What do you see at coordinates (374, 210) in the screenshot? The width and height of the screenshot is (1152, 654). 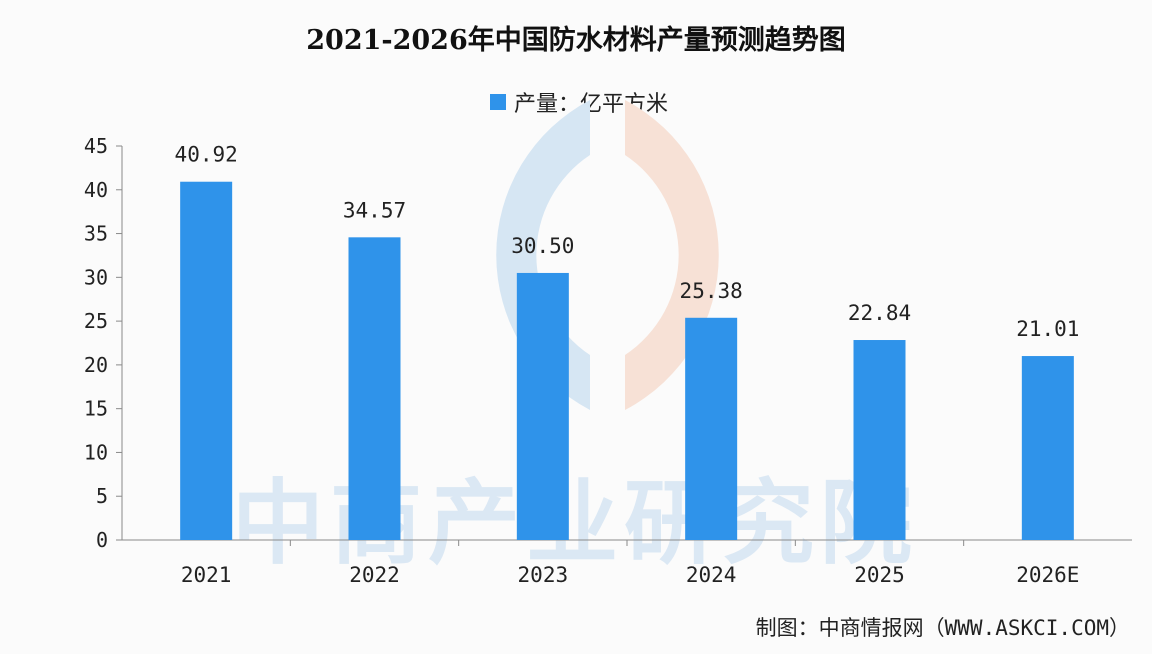 I see `data-label: 34.57` at bounding box center [374, 210].